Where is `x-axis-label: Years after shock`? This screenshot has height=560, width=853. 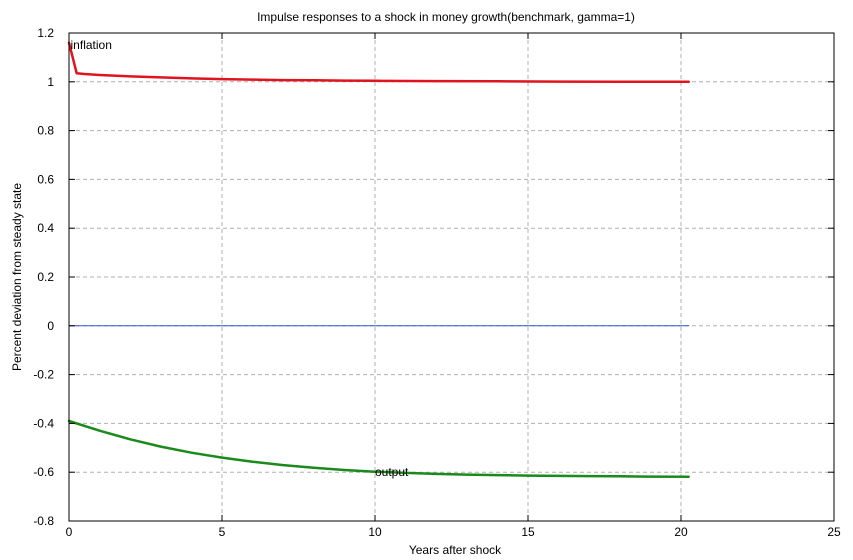 x-axis-label: Years after shock is located at coordinates (455, 550).